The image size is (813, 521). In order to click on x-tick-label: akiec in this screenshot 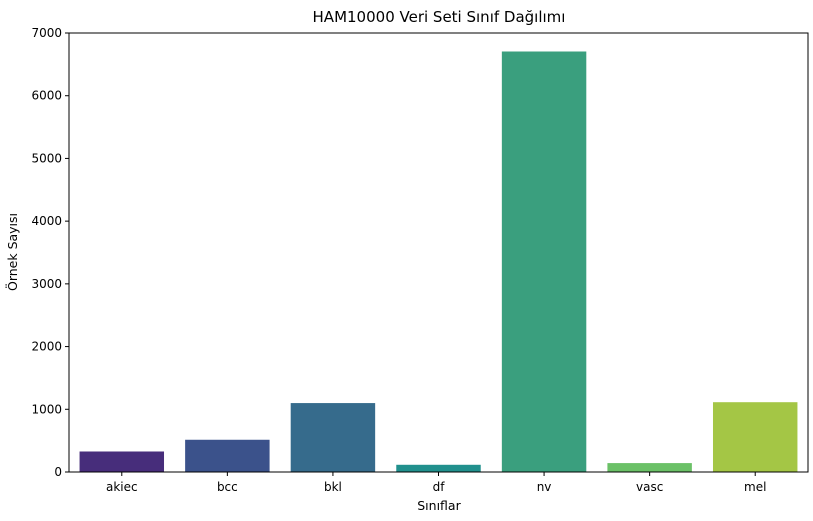, I will do `click(122, 487)`.